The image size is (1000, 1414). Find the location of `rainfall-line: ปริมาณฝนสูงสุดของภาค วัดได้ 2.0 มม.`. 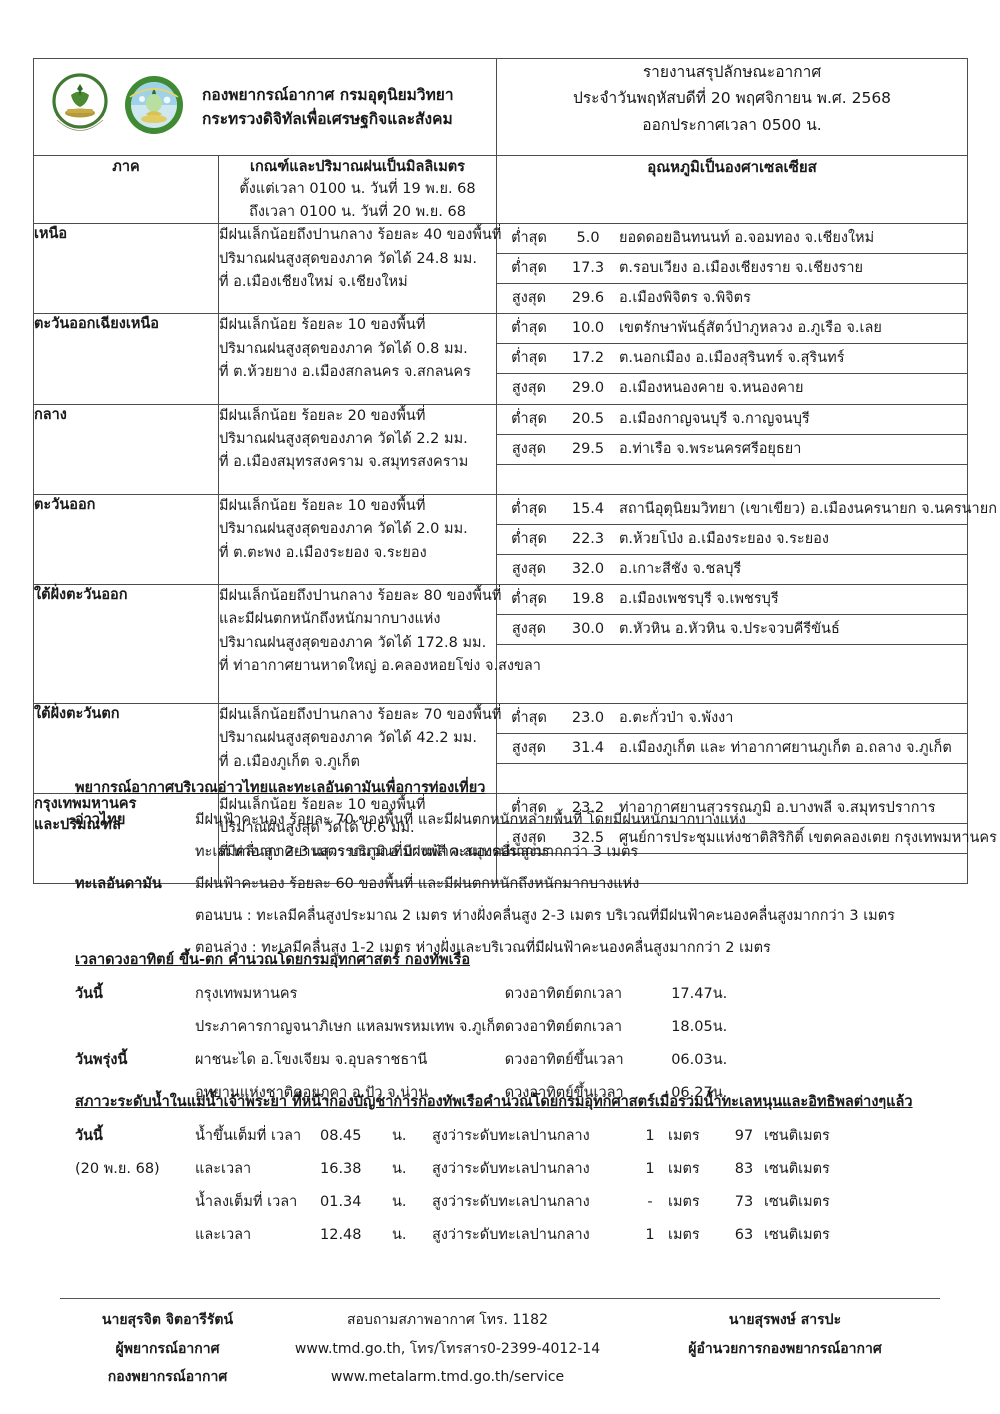

rainfall-line: ปริมาณฝนสูงสุดของภาค วัดได้ 2.0 มม. is located at coordinates (343, 529).